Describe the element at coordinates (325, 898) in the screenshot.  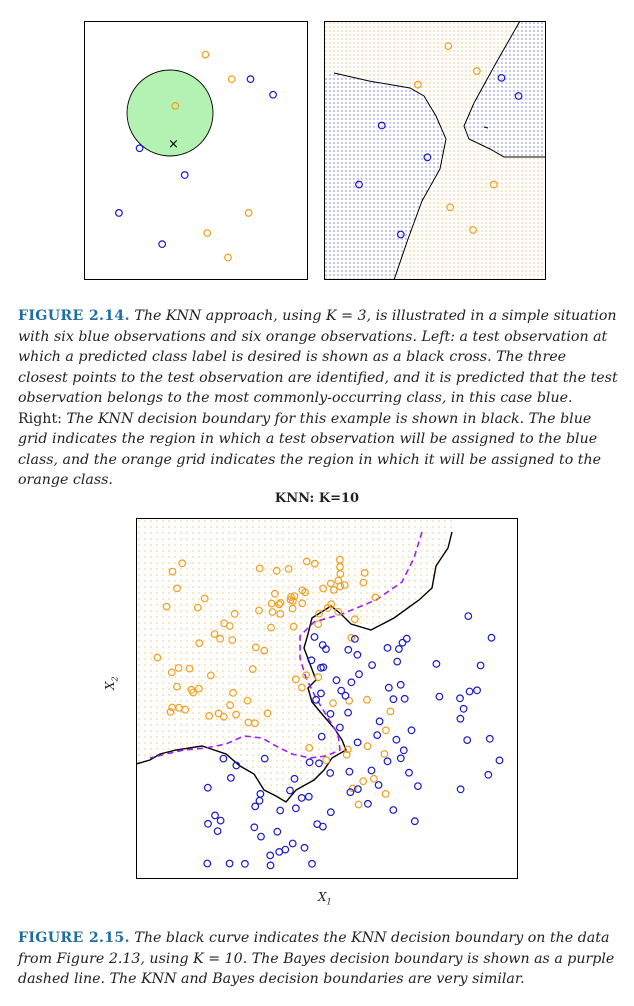
I see `x-axis-label: X1` at that location.